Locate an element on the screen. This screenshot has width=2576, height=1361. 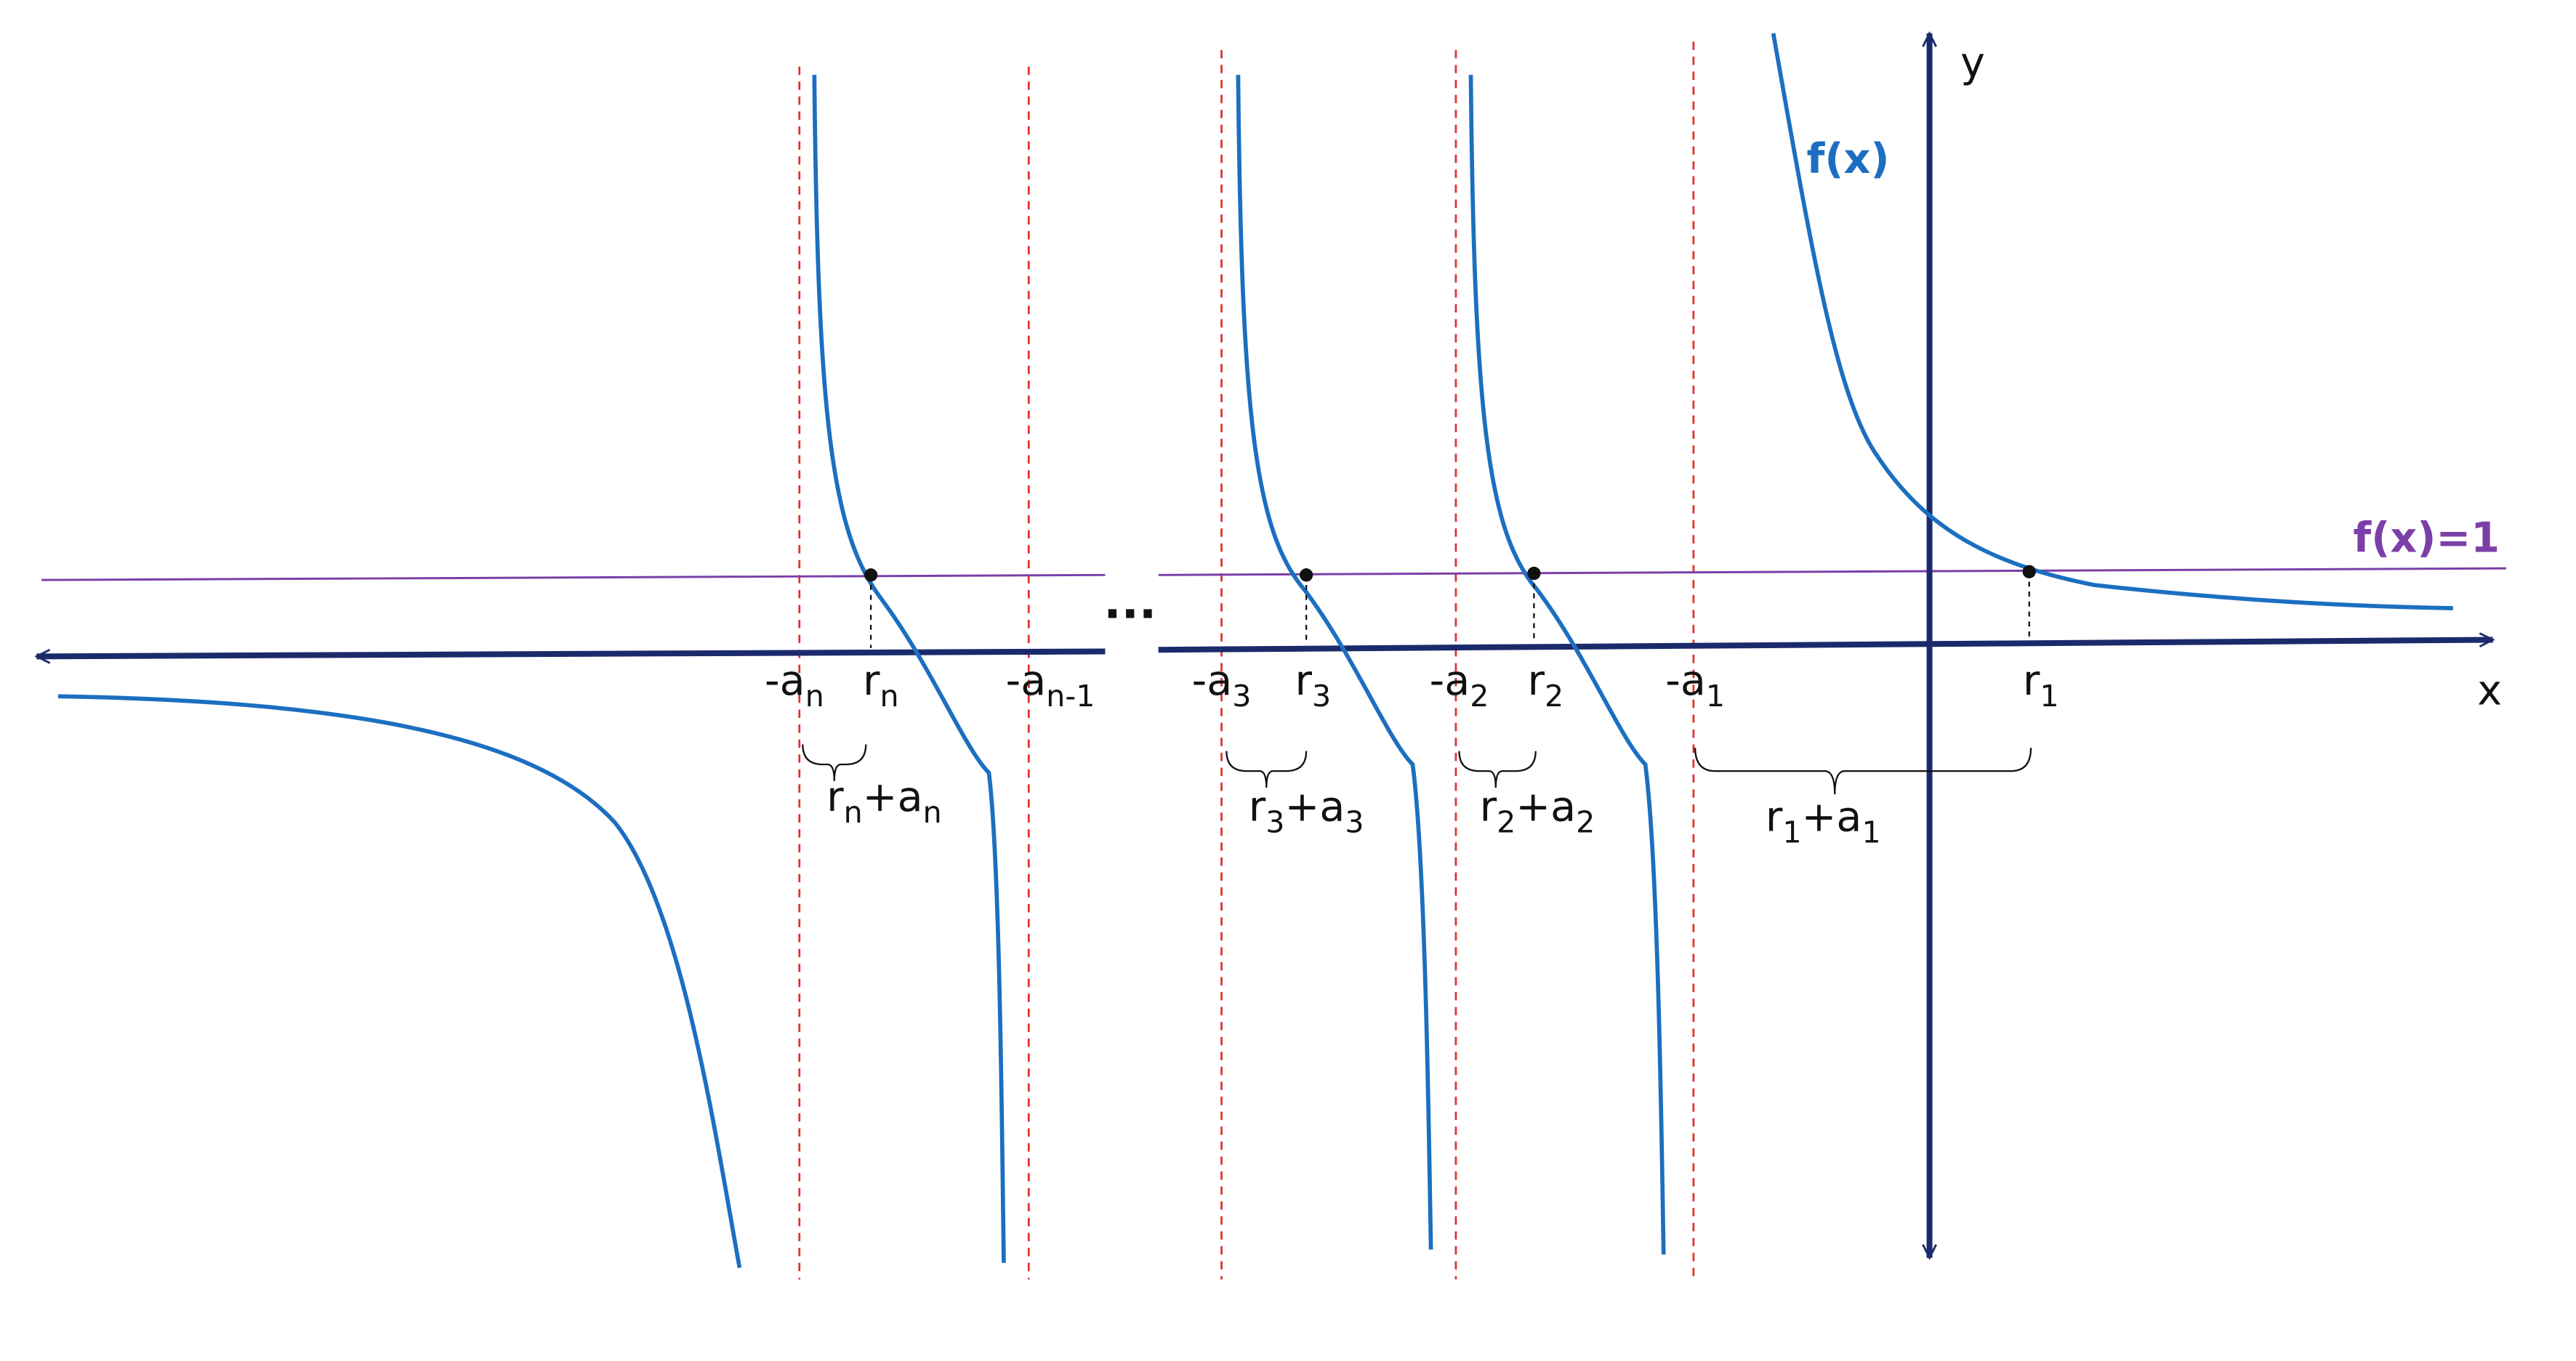
level-line-left is located at coordinates (573, 577).